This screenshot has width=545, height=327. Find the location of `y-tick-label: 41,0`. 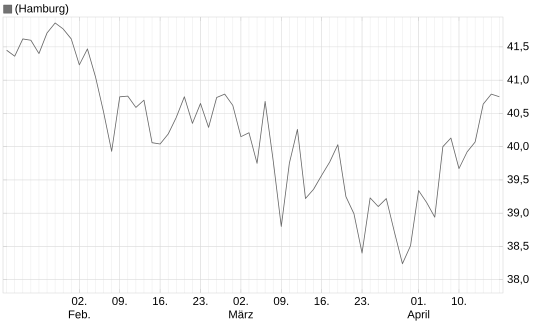

y-tick-label: 41,0 is located at coordinates (518, 80).